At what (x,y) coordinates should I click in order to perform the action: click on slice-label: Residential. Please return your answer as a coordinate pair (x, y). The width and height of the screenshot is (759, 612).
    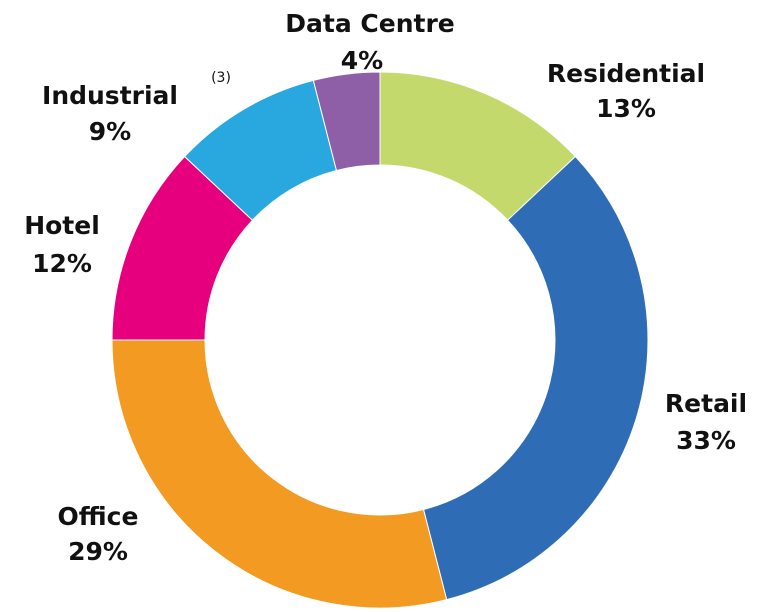
    Looking at the image, I should click on (626, 73).